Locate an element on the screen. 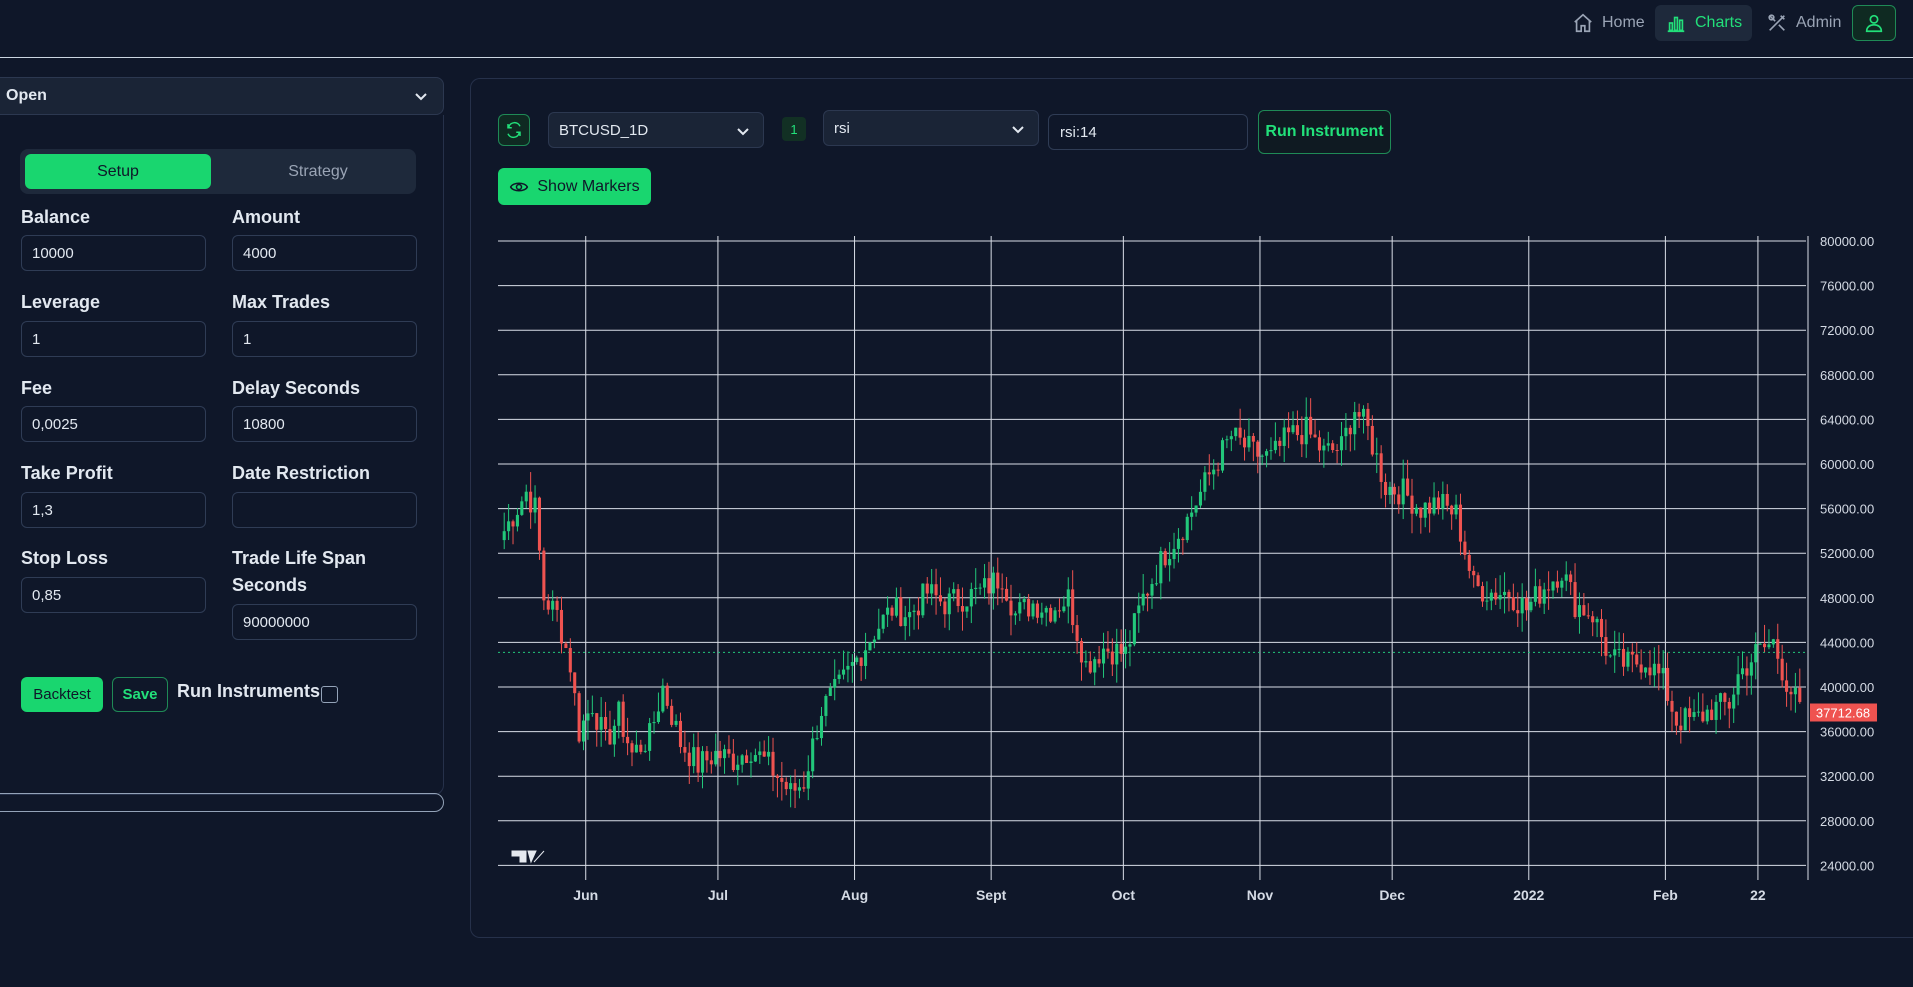 This screenshot has width=1913, height=987. nav-admin-label: Admin is located at coordinates (1819, 22).